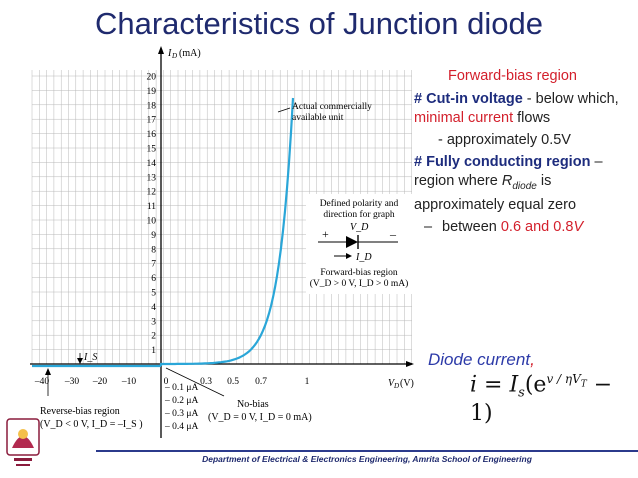 This screenshot has width=638, height=478. Describe the element at coordinates (129, 382) in the screenshot. I see `x-tick-label: –10` at that location.